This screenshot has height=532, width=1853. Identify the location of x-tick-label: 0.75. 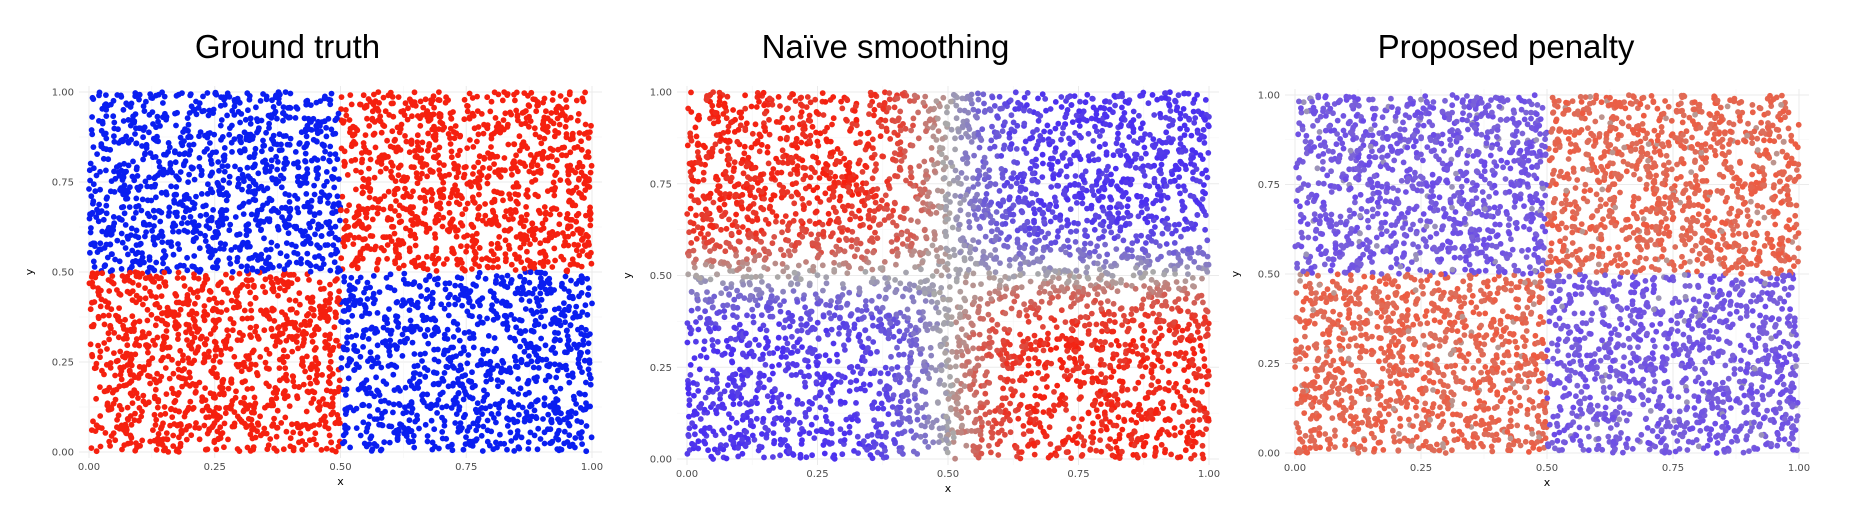
(466, 467).